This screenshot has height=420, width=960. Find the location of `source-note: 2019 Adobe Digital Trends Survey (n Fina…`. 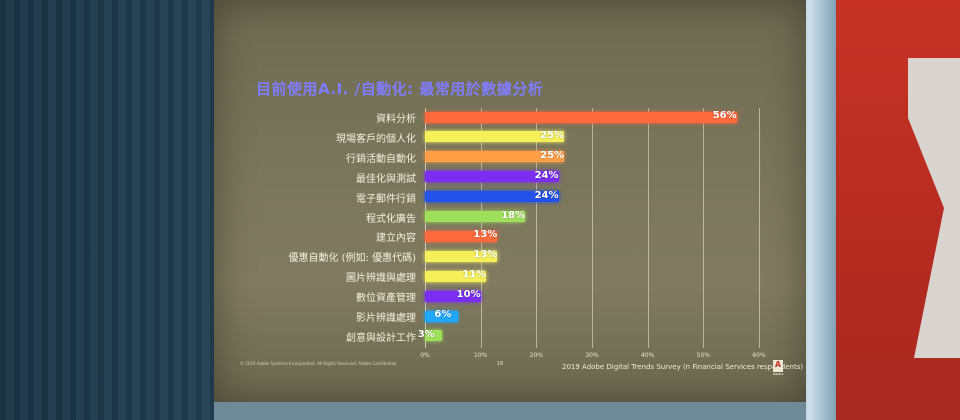

source-note: 2019 Adobe Digital Trends Survey (n Fina… is located at coordinates (683, 367).